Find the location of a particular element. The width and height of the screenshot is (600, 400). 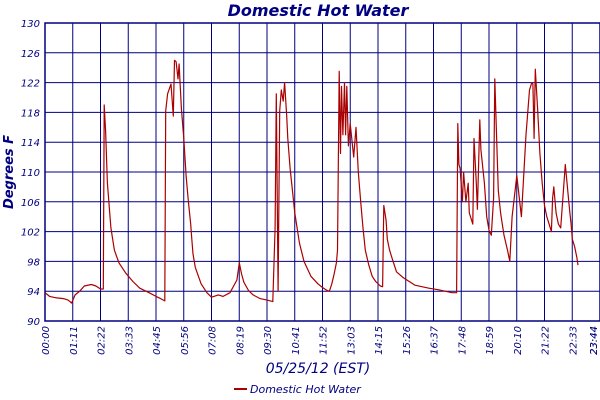

x-tick-label: 01:11 is located at coordinates (74, 340).